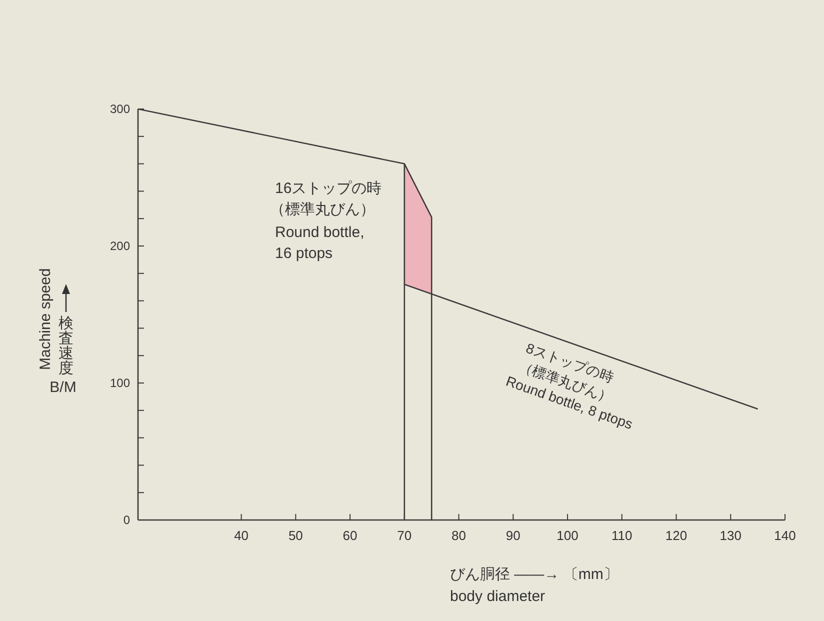 Image resolution: width=824 pixels, height=621 pixels. What do you see at coordinates (319, 243) in the screenshot?
I see `annotation: Round bottle, 16 ptops` at bounding box center [319, 243].